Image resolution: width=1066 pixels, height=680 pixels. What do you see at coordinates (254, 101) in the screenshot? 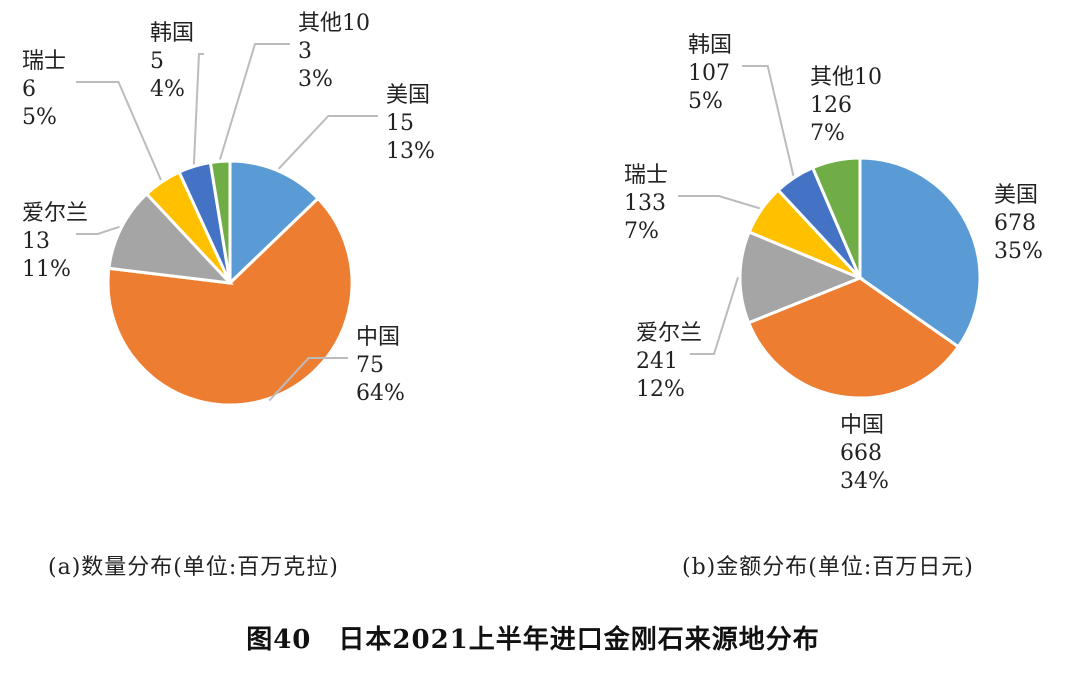
I see `leader-line-others` at bounding box center [254, 101].